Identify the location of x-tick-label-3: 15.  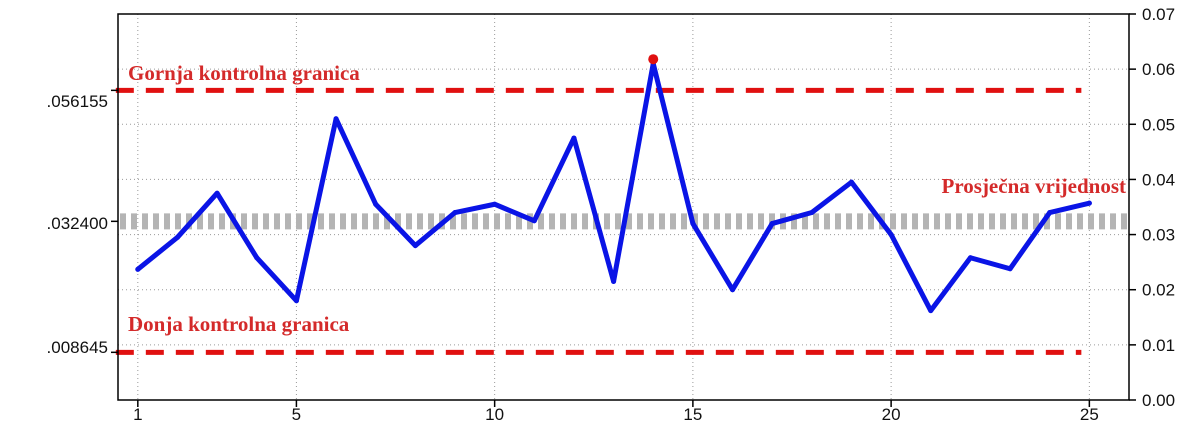
(692, 414).